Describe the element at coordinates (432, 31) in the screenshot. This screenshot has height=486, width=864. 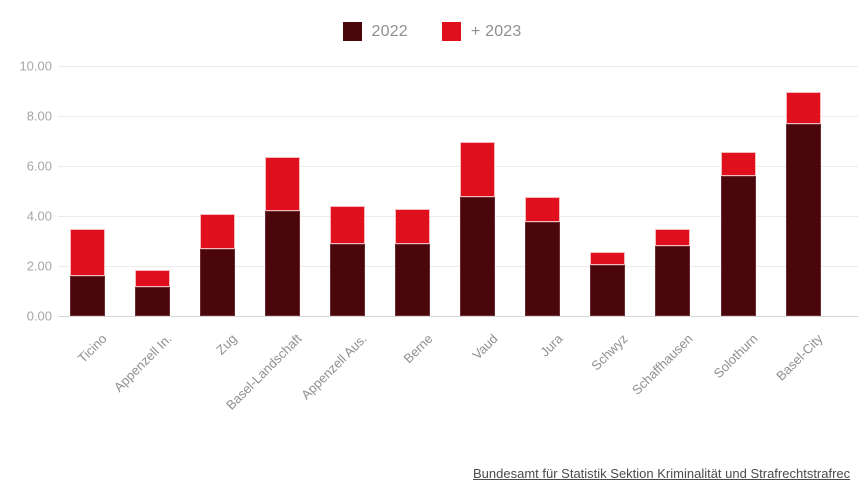
I see `legend: 2022 + 2023` at that location.